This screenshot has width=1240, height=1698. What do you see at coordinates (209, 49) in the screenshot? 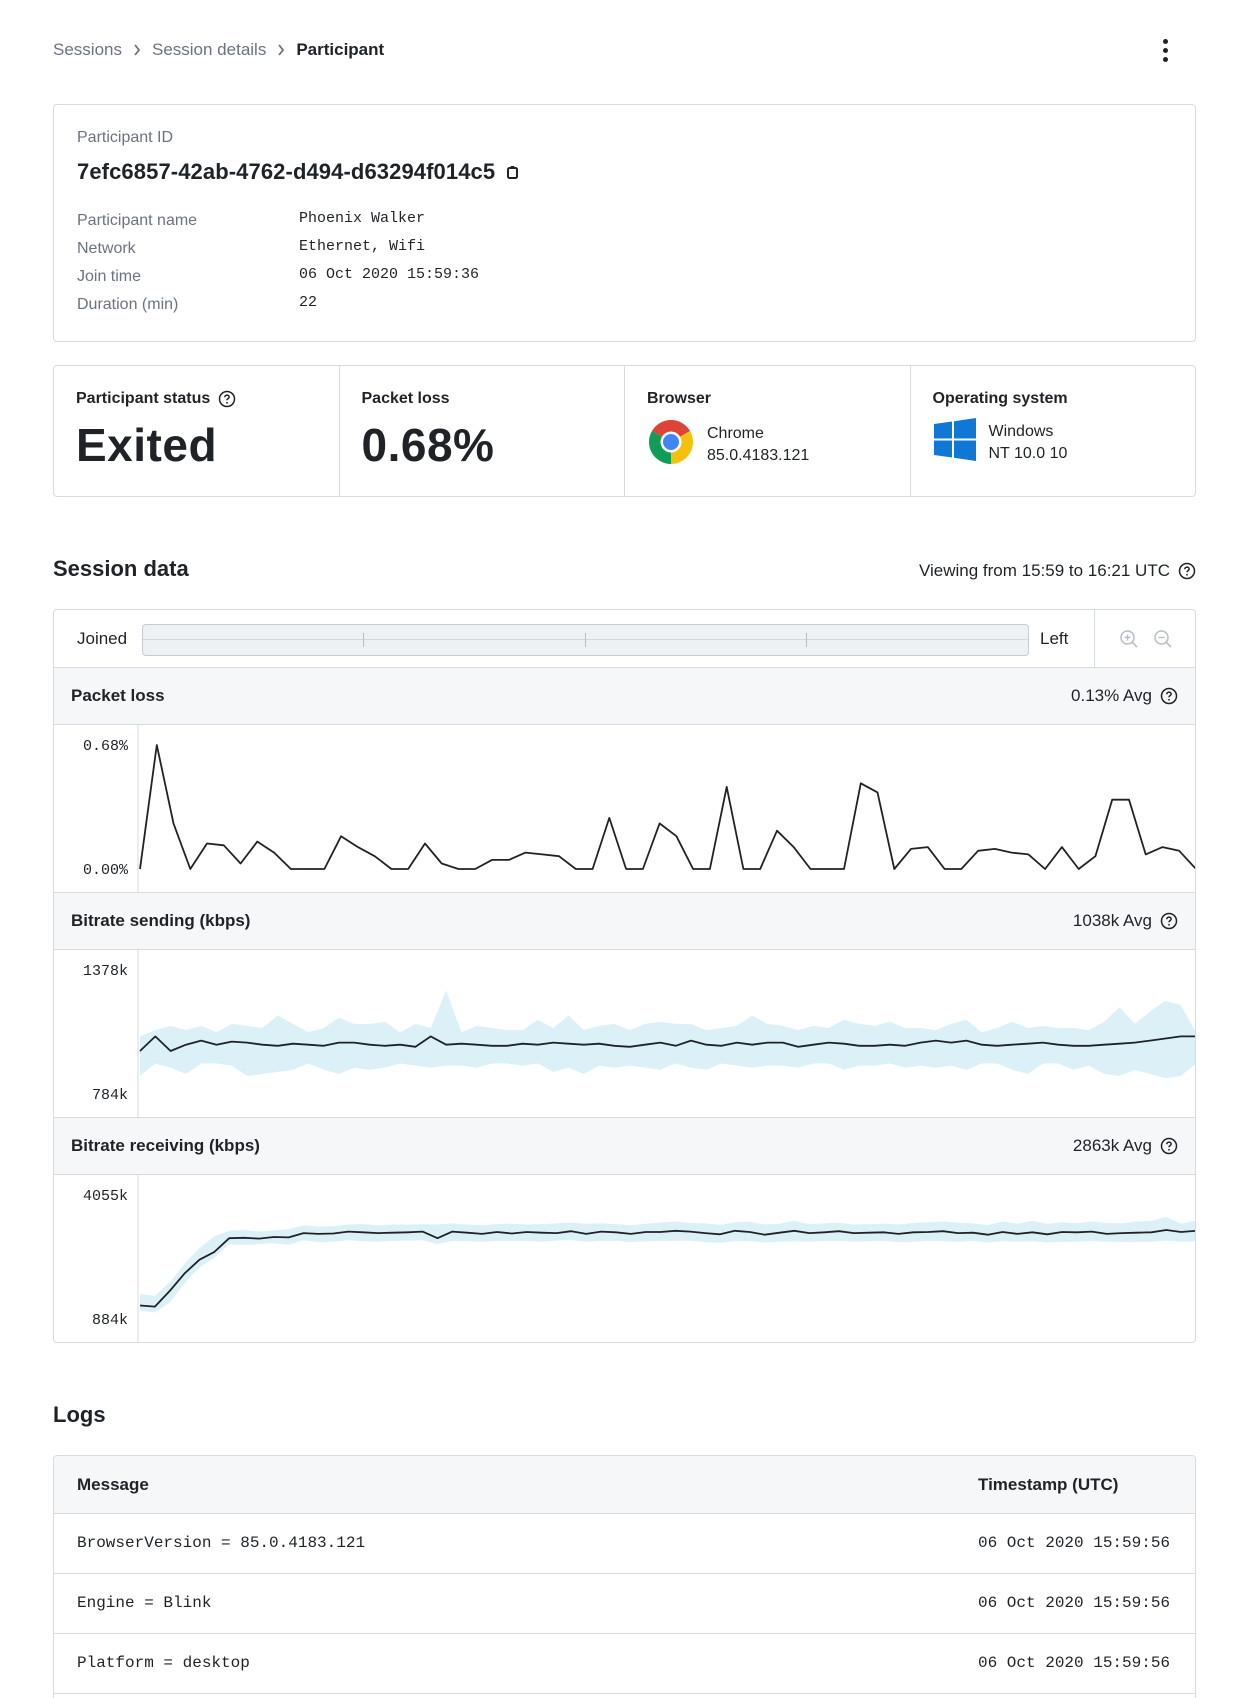
I see `breadcrumb-session-details: Session details` at bounding box center [209, 49].